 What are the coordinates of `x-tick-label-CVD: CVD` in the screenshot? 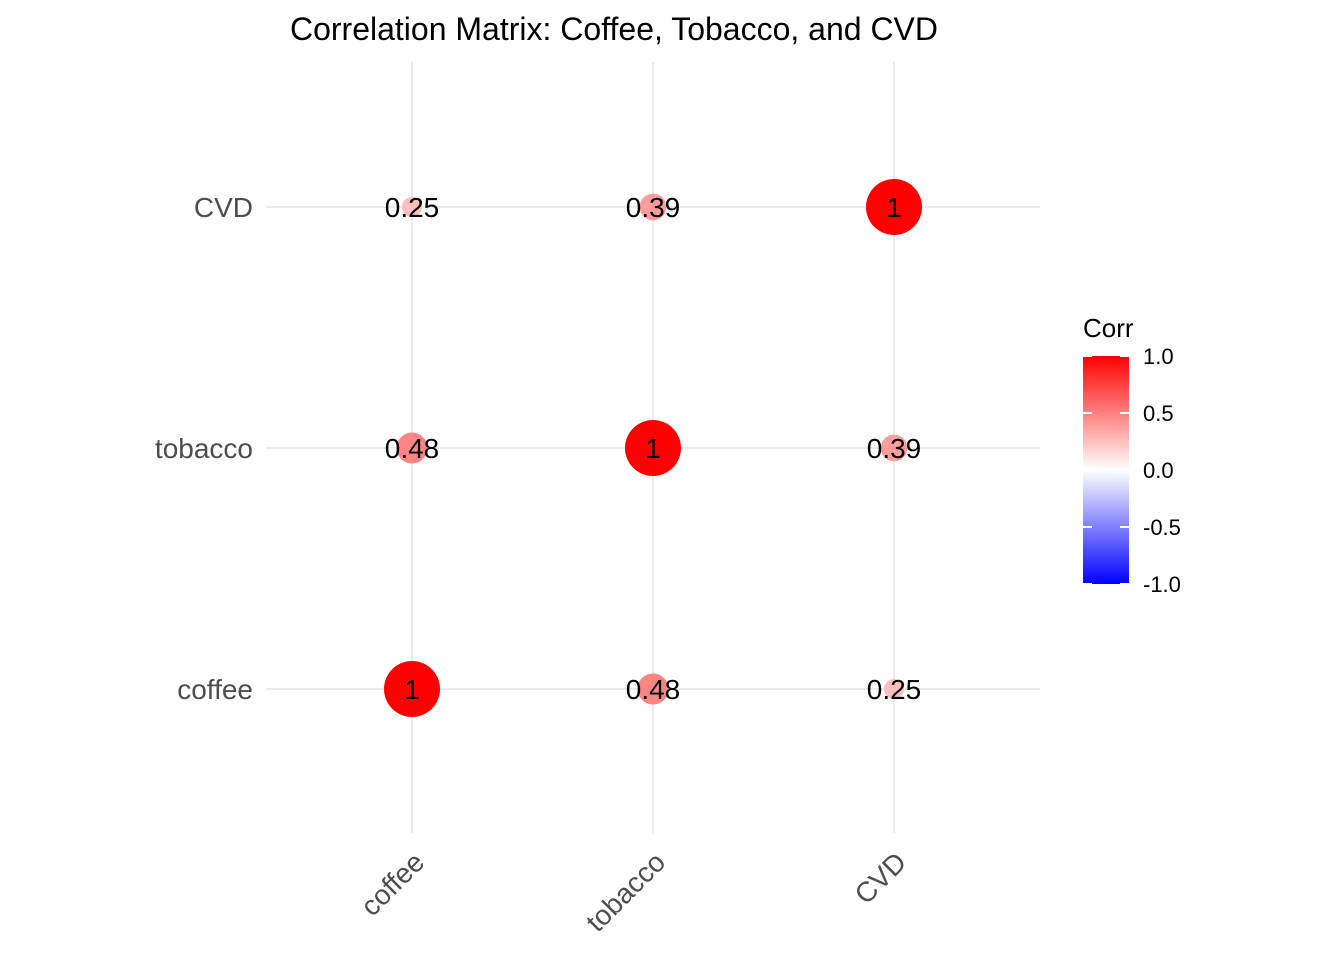 It's located at (881, 878).